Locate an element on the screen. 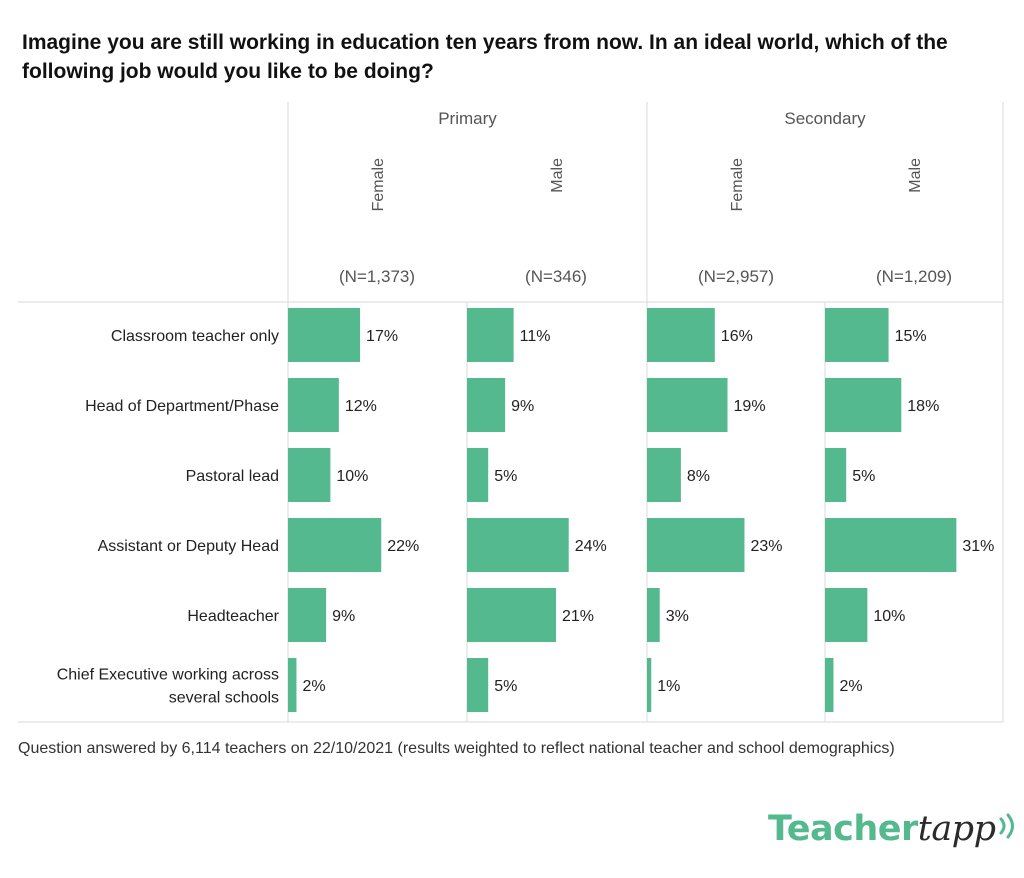 The height and width of the screenshot is (878, 1024). series-n-label: (N=346) is located at coordinates (556, 276).